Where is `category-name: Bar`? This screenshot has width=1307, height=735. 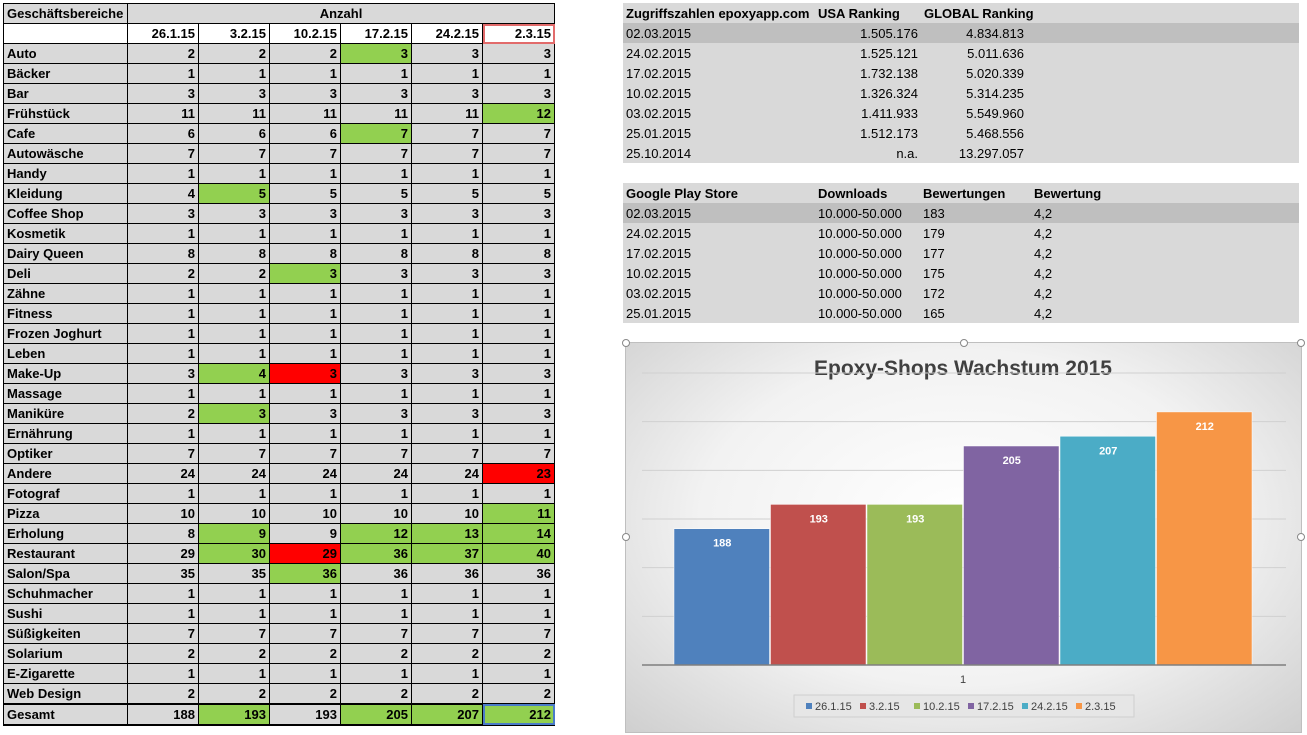 category-name: Bar is located at coordinates (65, 93).